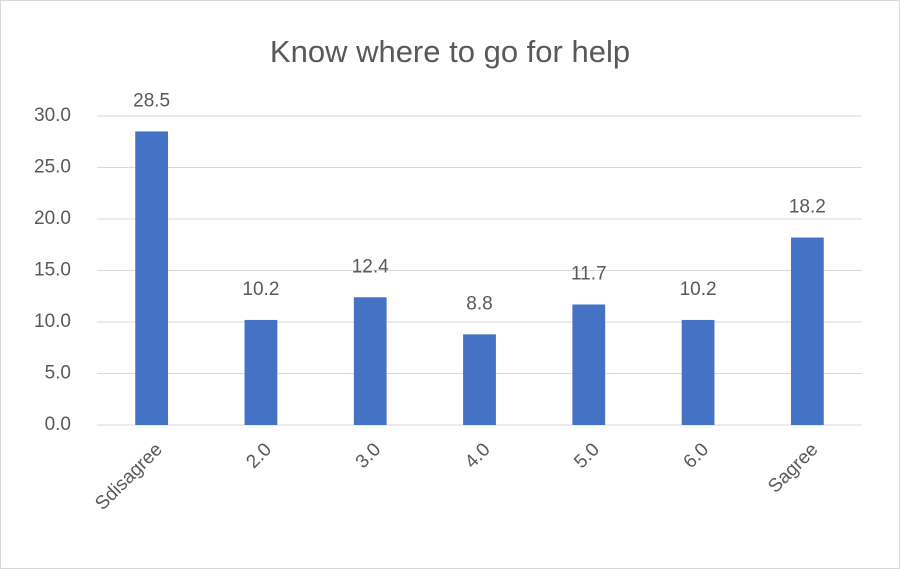 The height and width of the screenshot is (569, 900). Describe the element at coordinates (52, 321) in the screenshot. I see `y-tick-label: 10.0` at that location.